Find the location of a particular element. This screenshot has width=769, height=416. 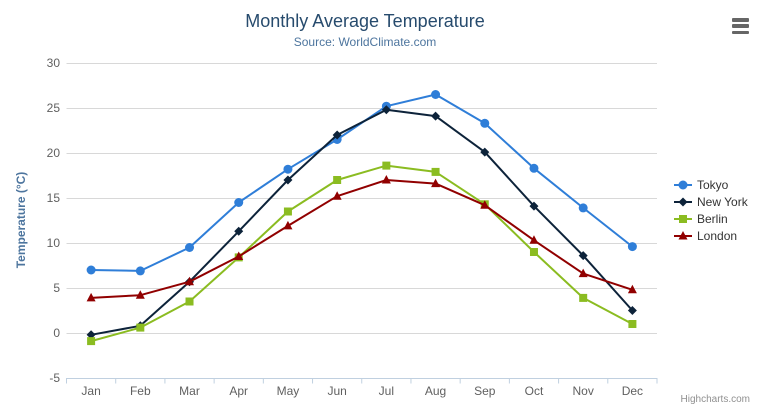

chart-context-menu-button is located at coordinates (741, 26).